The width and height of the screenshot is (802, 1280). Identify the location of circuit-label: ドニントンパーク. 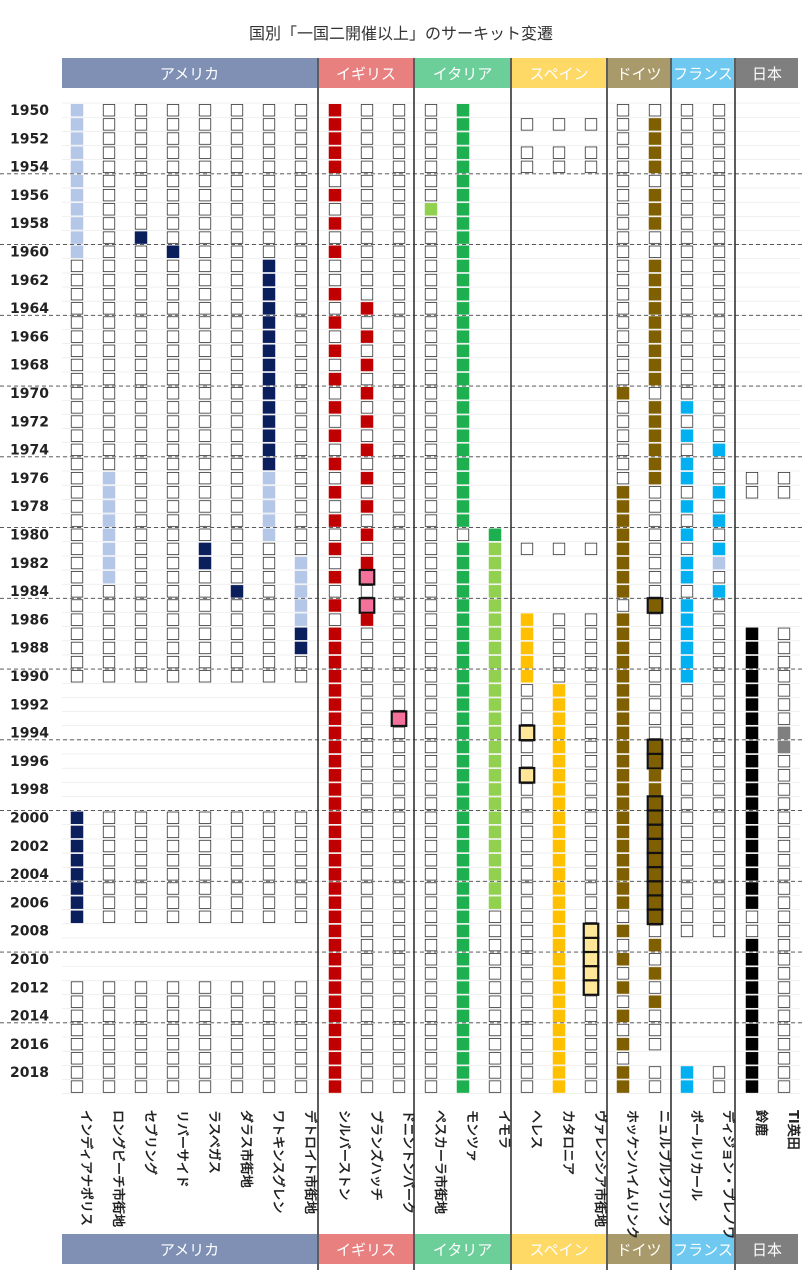
(407, 1162).